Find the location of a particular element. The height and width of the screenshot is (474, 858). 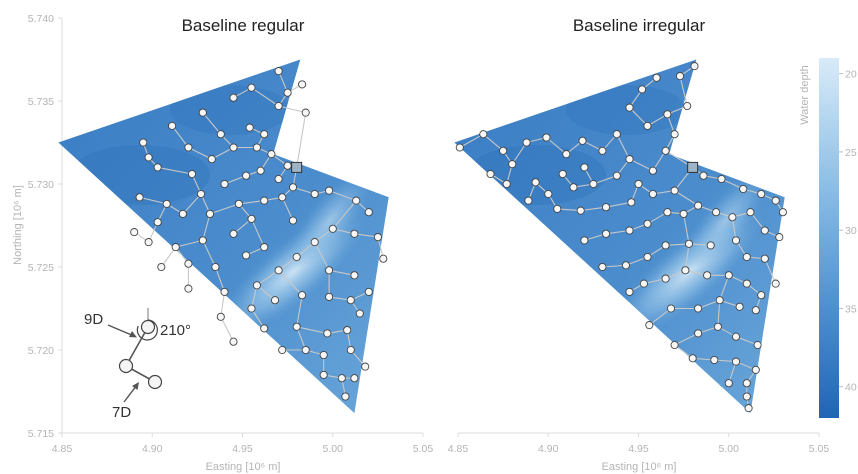

colorbar-tick-label: 25 is located at coordinates (851, 153).